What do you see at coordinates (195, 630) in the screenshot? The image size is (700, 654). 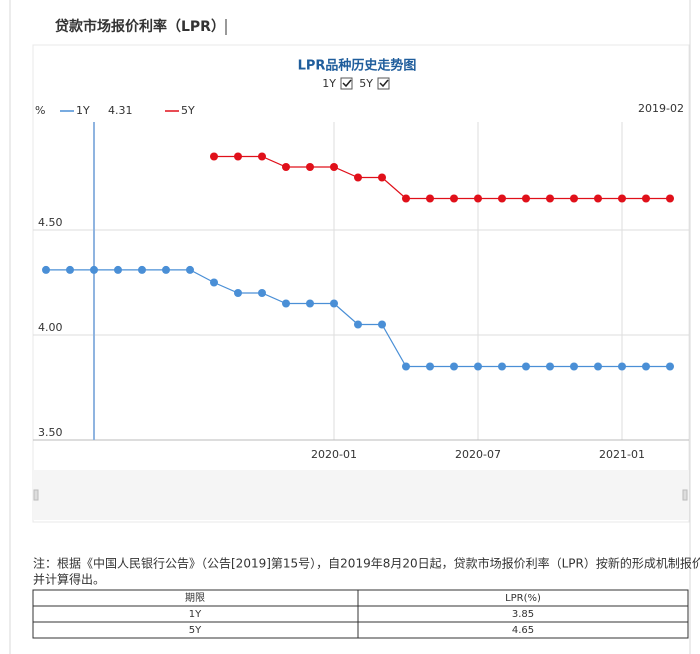 I see `table-cell: 5Y` at bounding box center [195, 630].